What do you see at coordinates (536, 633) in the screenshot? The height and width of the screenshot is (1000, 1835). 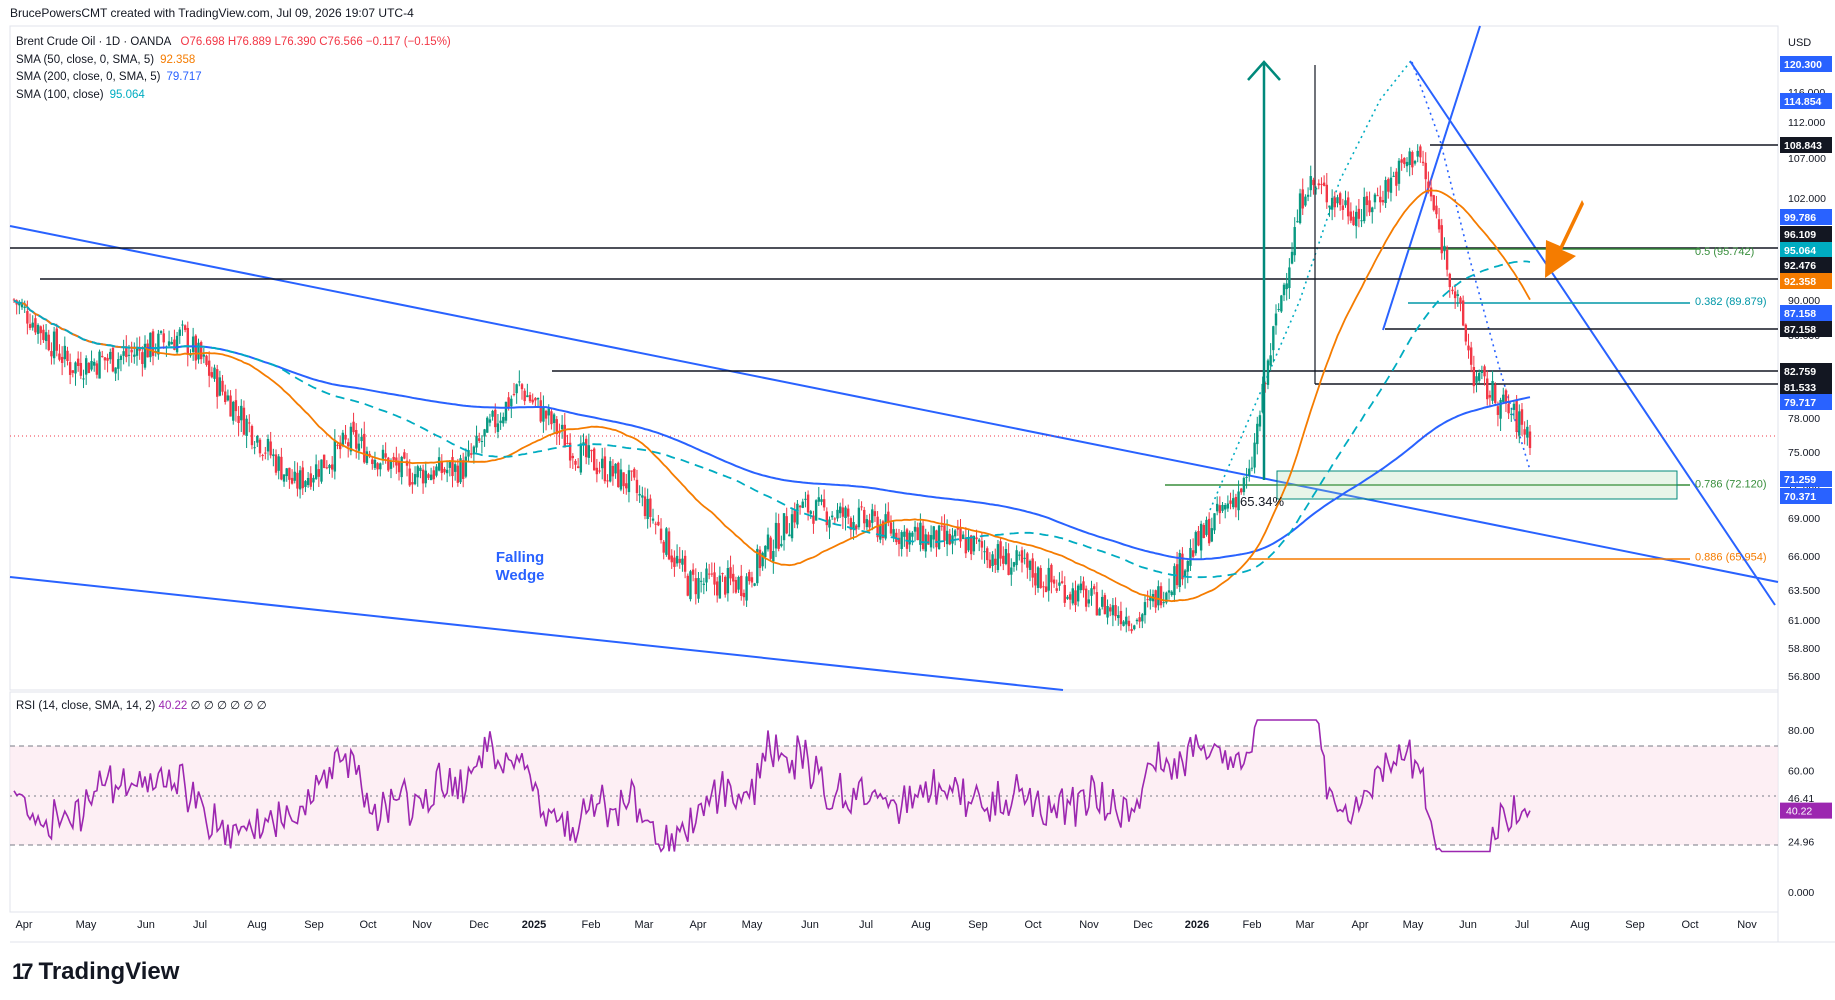 I see `wedge-lower-line` at bounding box center [536, 633].